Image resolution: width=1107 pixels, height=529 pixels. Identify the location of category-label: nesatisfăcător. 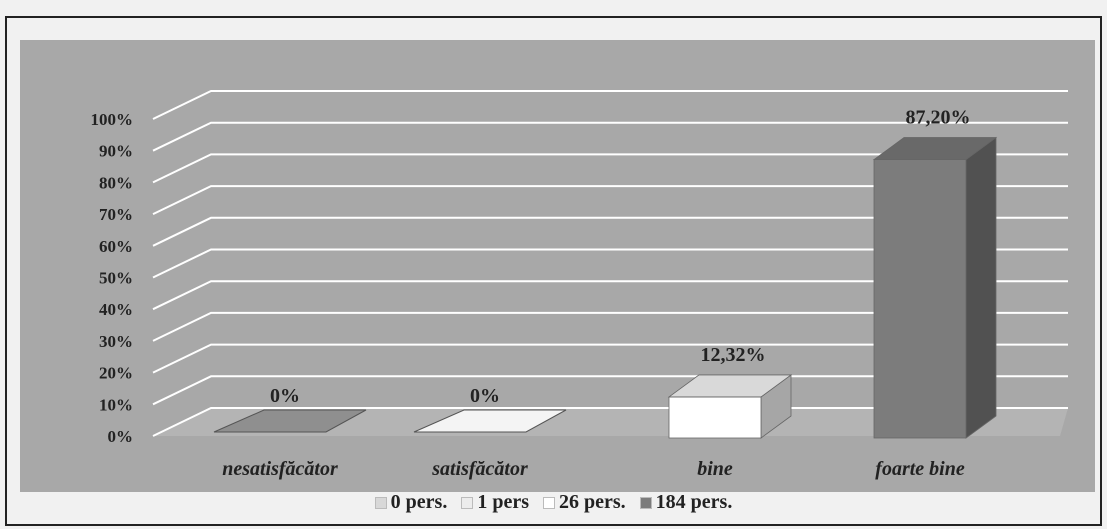
(280, 469).